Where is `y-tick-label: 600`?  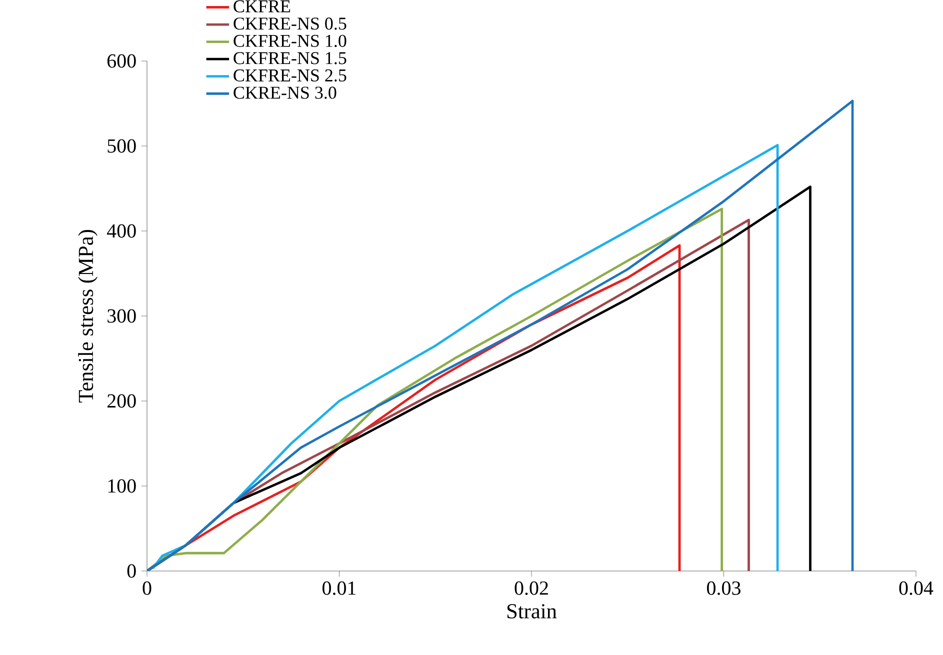 y-tick-label: 600 is located at coordinates (121, 61).